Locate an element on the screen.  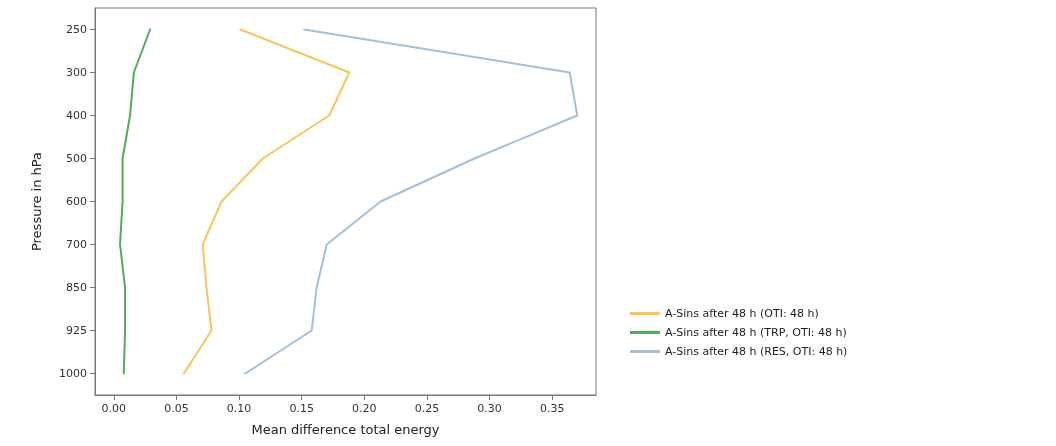
y-axis-title: Pressure in hPa is located at coordinates (36, 201).